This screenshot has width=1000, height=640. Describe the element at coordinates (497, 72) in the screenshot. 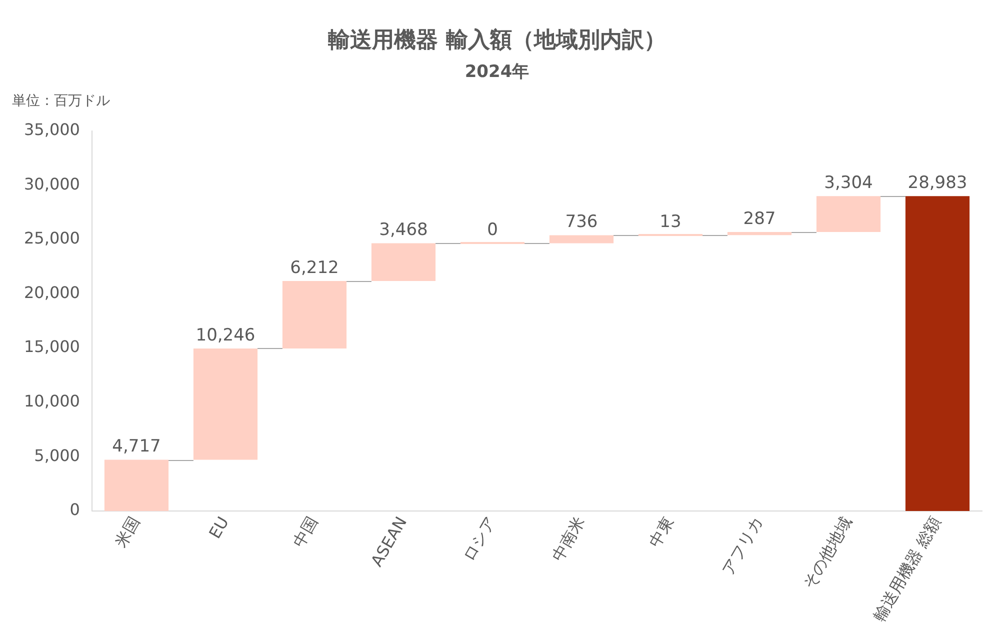

I see `chart-subtitle: 2024年` at that location.